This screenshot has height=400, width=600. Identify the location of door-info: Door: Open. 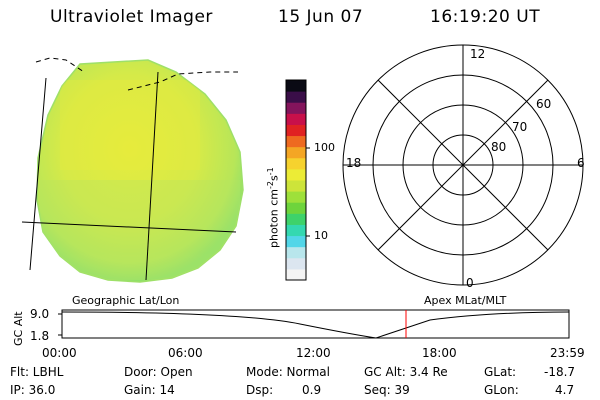
(158, 372).